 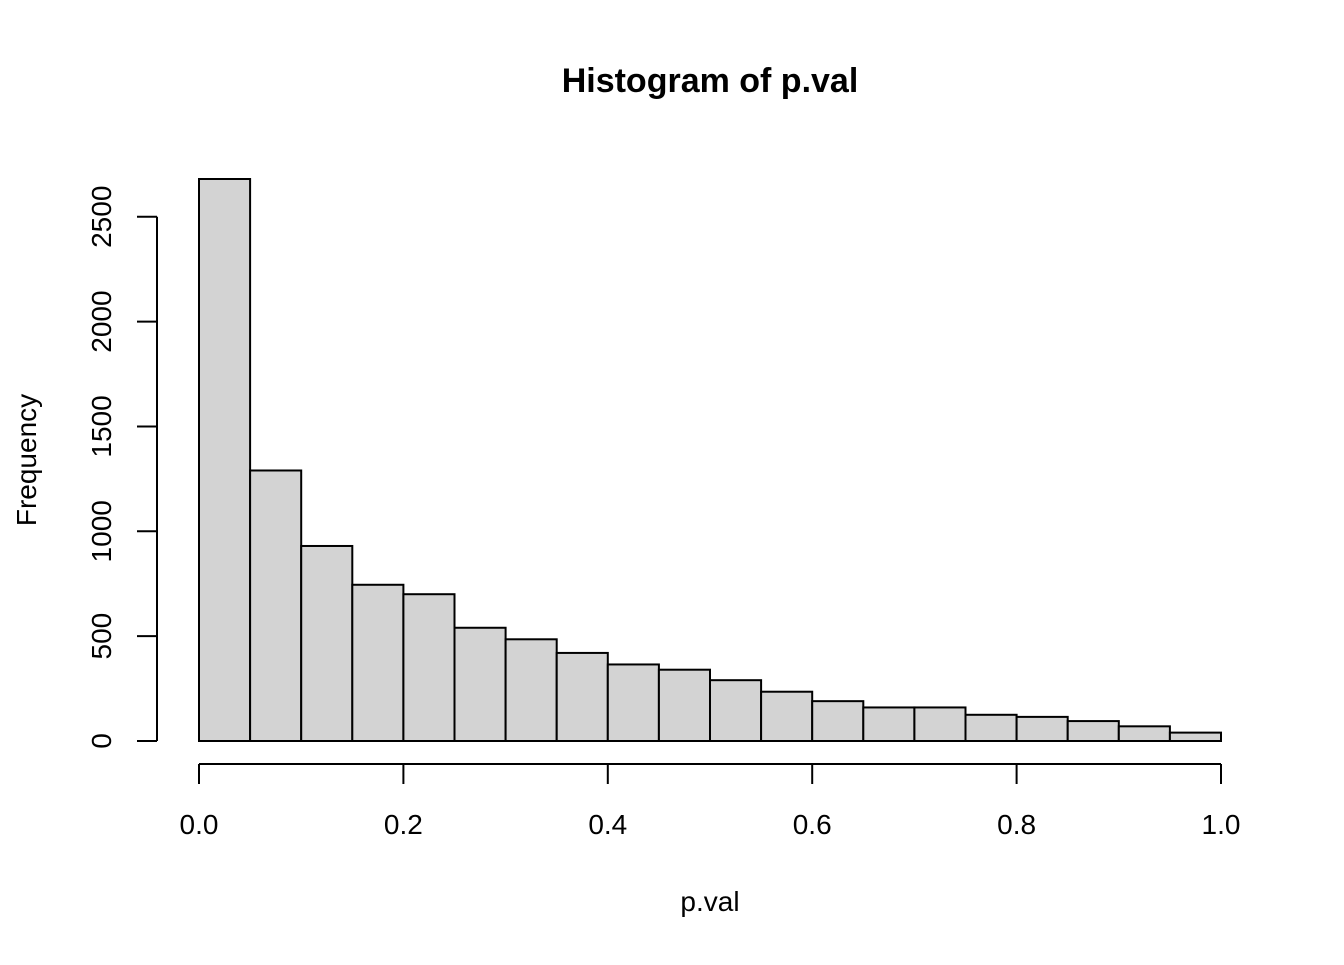 What do you see at coordinates (101, 321) in the screenshot?
I see `y-tick-label: 2000` at bounding box center [101, 321].